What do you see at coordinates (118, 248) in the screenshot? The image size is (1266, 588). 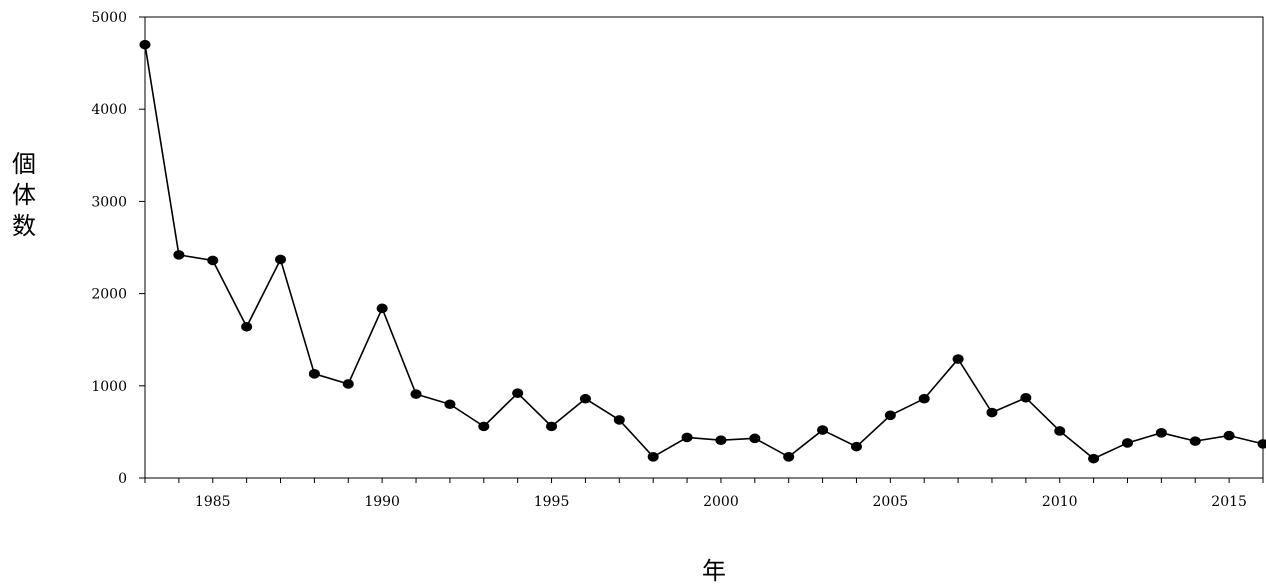 I see `y-axis-ticks: 0 1000 2000 3000 4000 5000` at bounding box center [118, 248].